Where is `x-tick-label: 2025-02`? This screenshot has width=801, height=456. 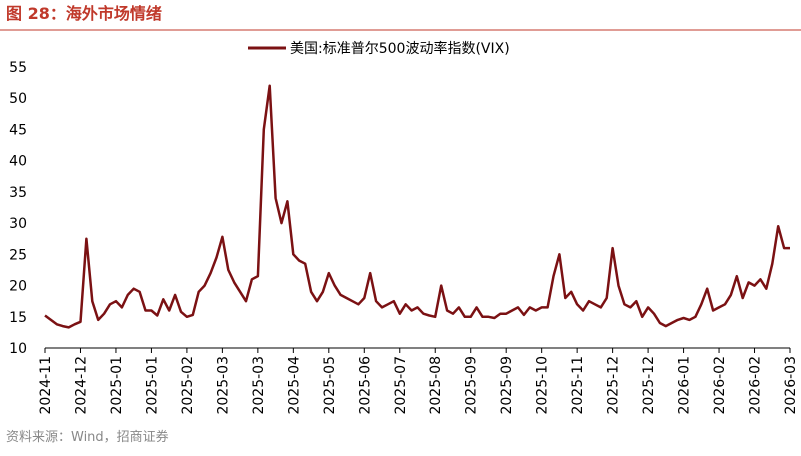
x-tick-label: 2025-02 is located at coordinates (188, 385).